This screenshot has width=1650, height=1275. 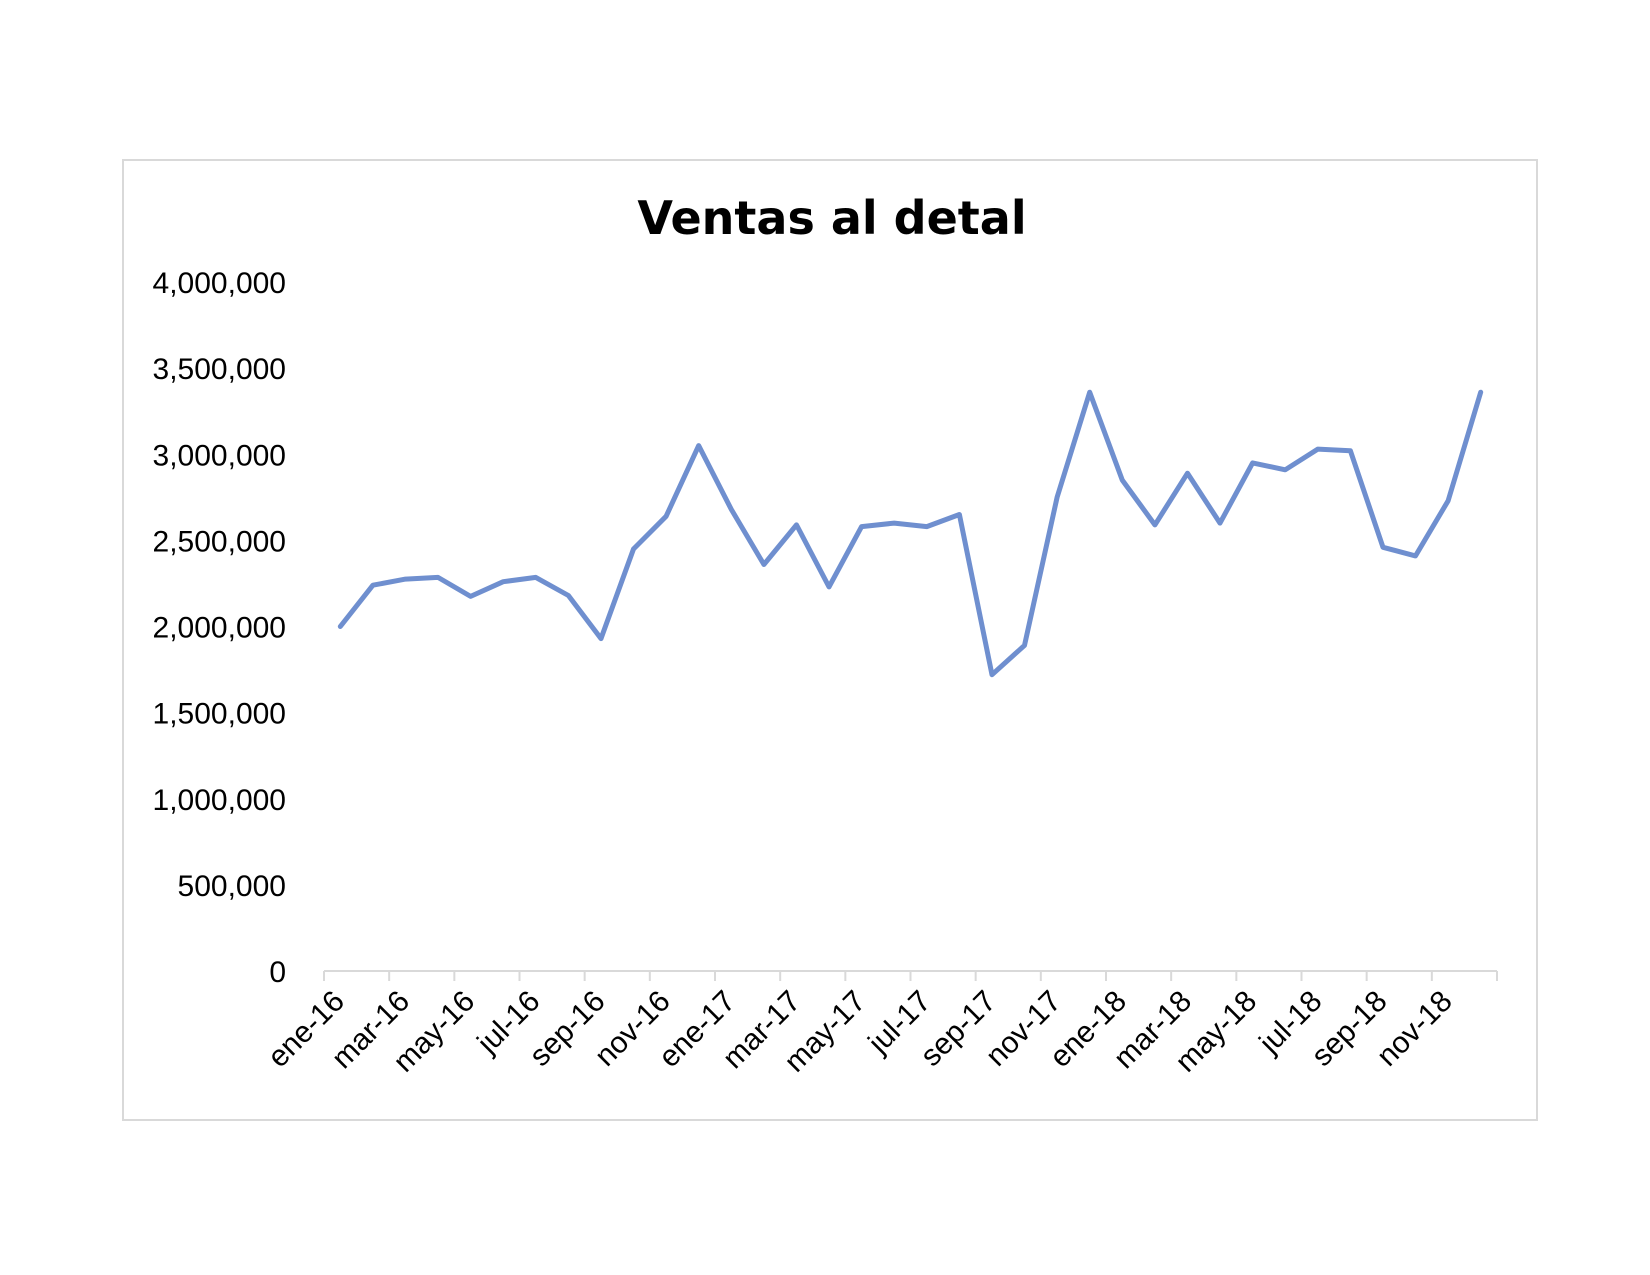 What do you see at coordinates (219, 800) in the screenshot?
I see `y-tick-label: 1,000,000` at bounding box center [219, 800].